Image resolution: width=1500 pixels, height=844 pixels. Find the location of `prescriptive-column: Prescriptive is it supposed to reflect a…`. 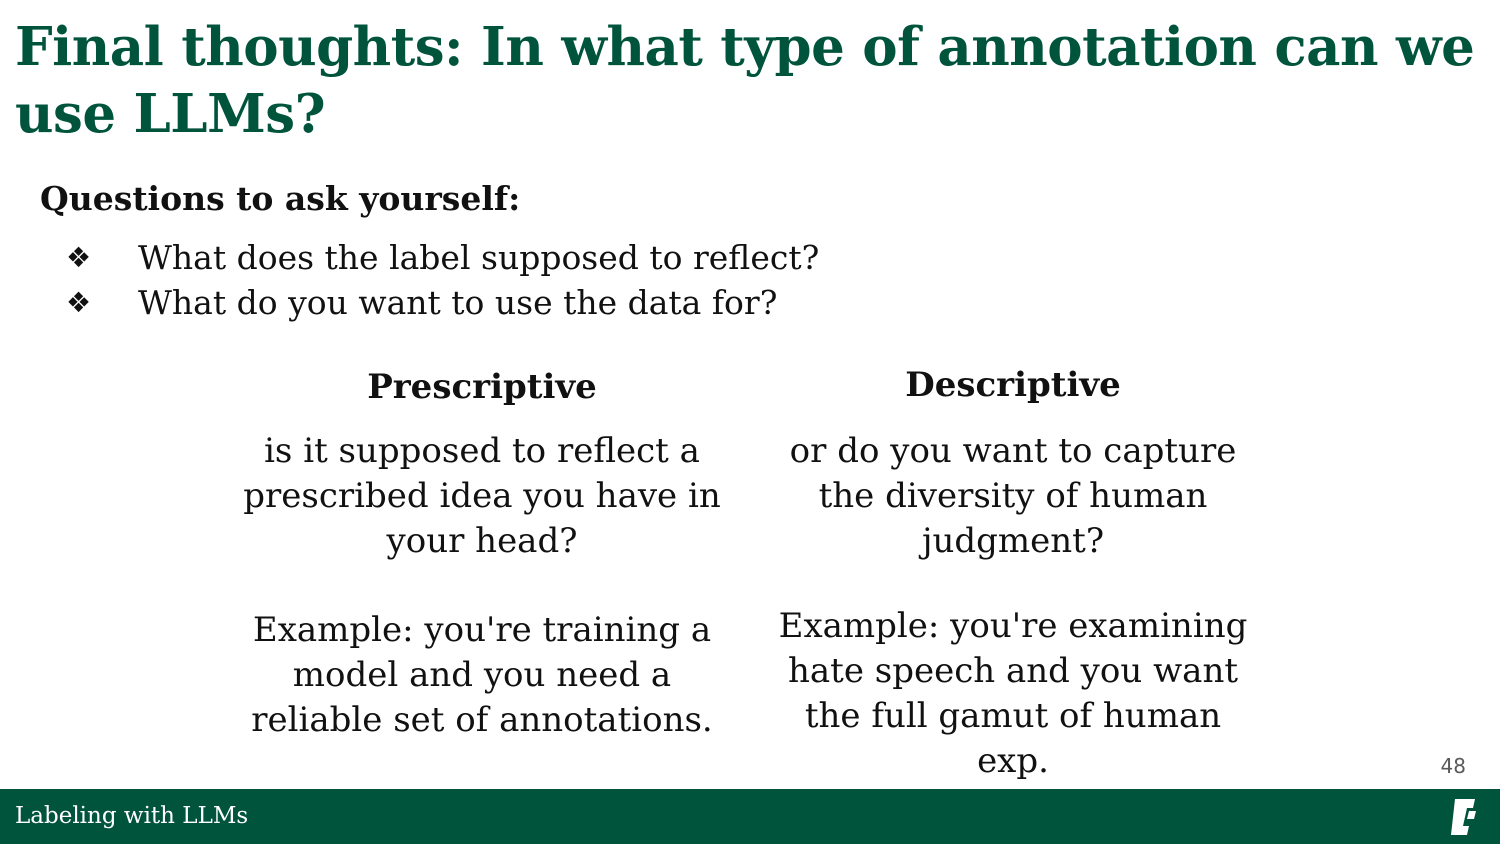

prescriptive-column: Prescriptive is it supposed to reflect a… is located at coordinates (482, 554).